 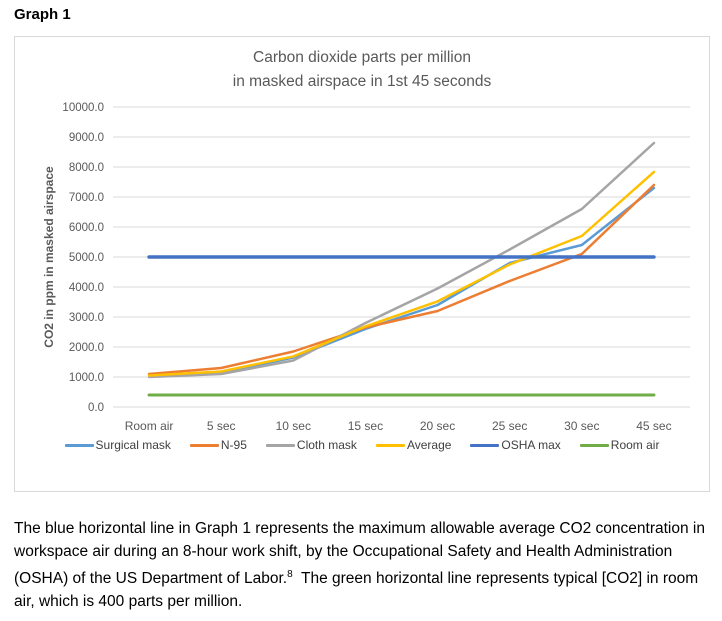 What do you see at coordinates (86, 198) in the screenshot?
I see `y-tick-label: 7000.0` at bounding box center [86, 198].